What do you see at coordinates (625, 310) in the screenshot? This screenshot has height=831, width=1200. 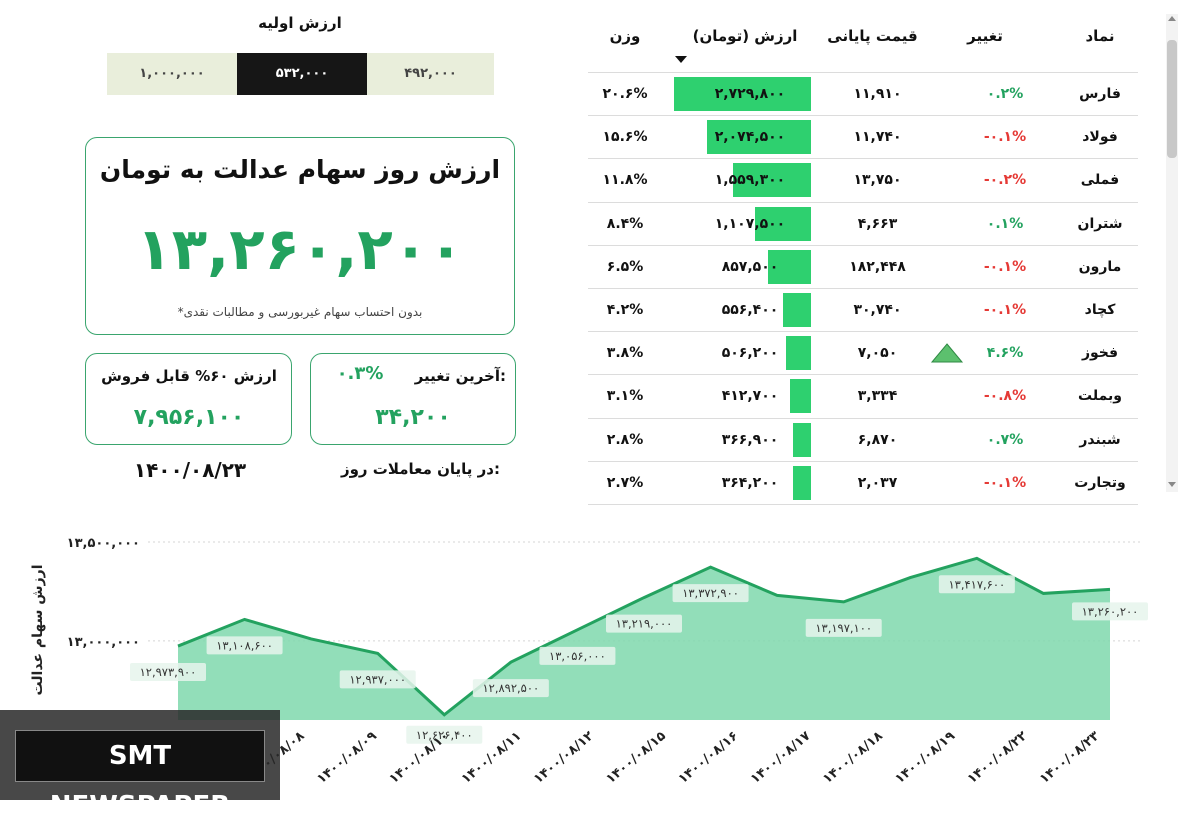 I see `cell-weight: ۴.۲%` at bounding box center [625, 310].